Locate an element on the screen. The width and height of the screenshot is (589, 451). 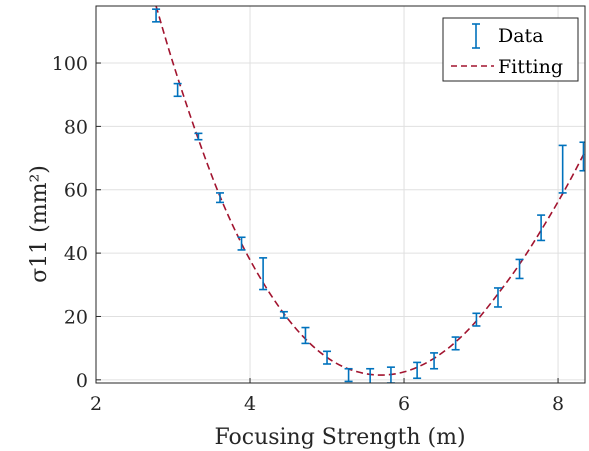
legend-box is located at coordinates (510, 49).